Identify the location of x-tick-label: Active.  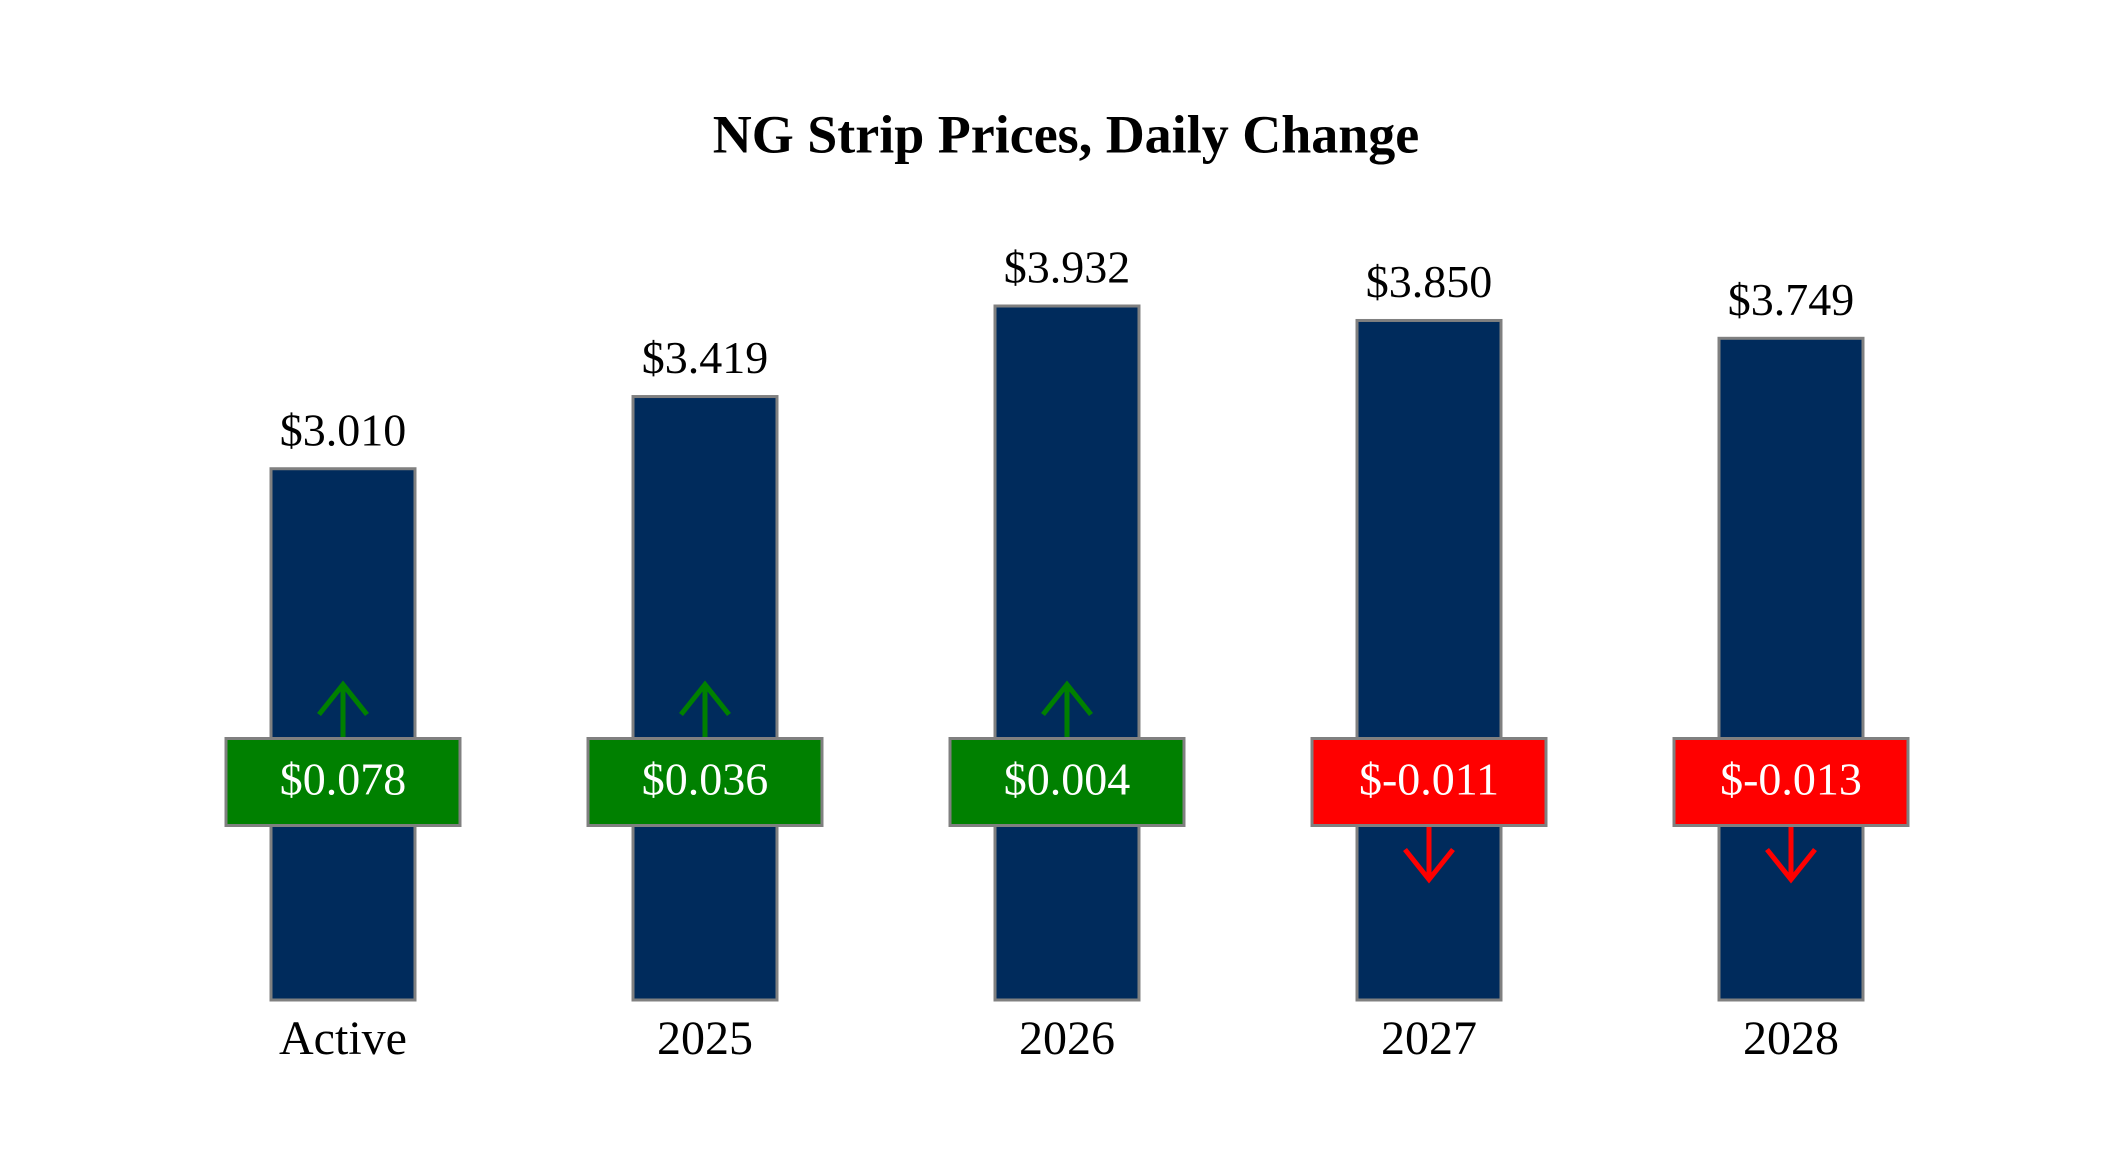
(343, 1038).